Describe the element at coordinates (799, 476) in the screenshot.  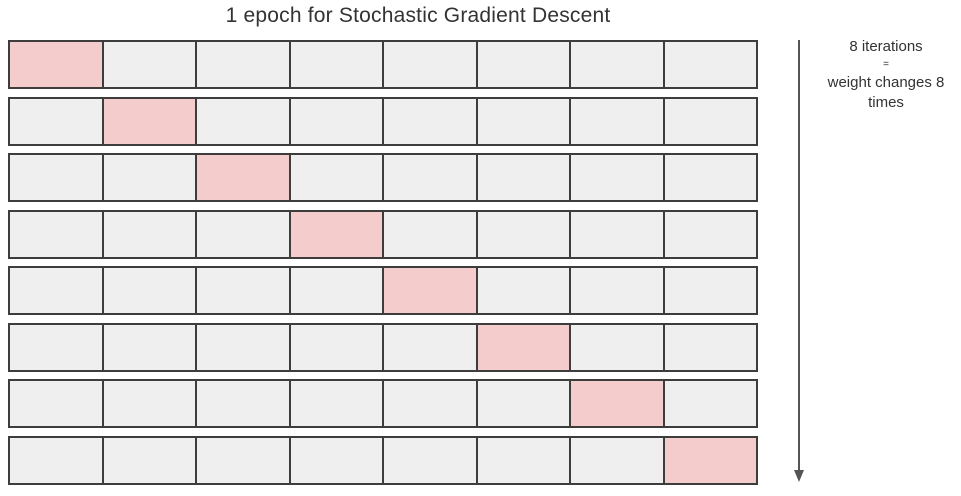
I see `arrow-head` at that location.